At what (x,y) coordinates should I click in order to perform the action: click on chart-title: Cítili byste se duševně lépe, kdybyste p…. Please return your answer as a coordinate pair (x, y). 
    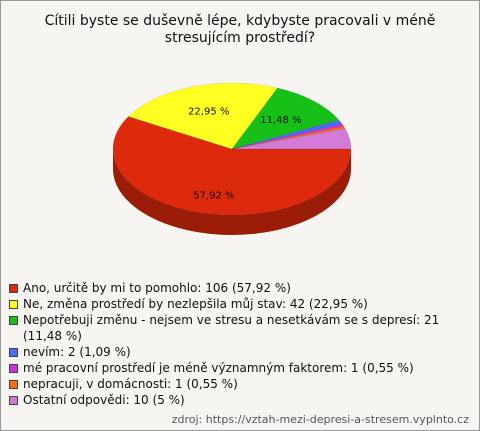
    Looking at the image, I should click on (240, 29).